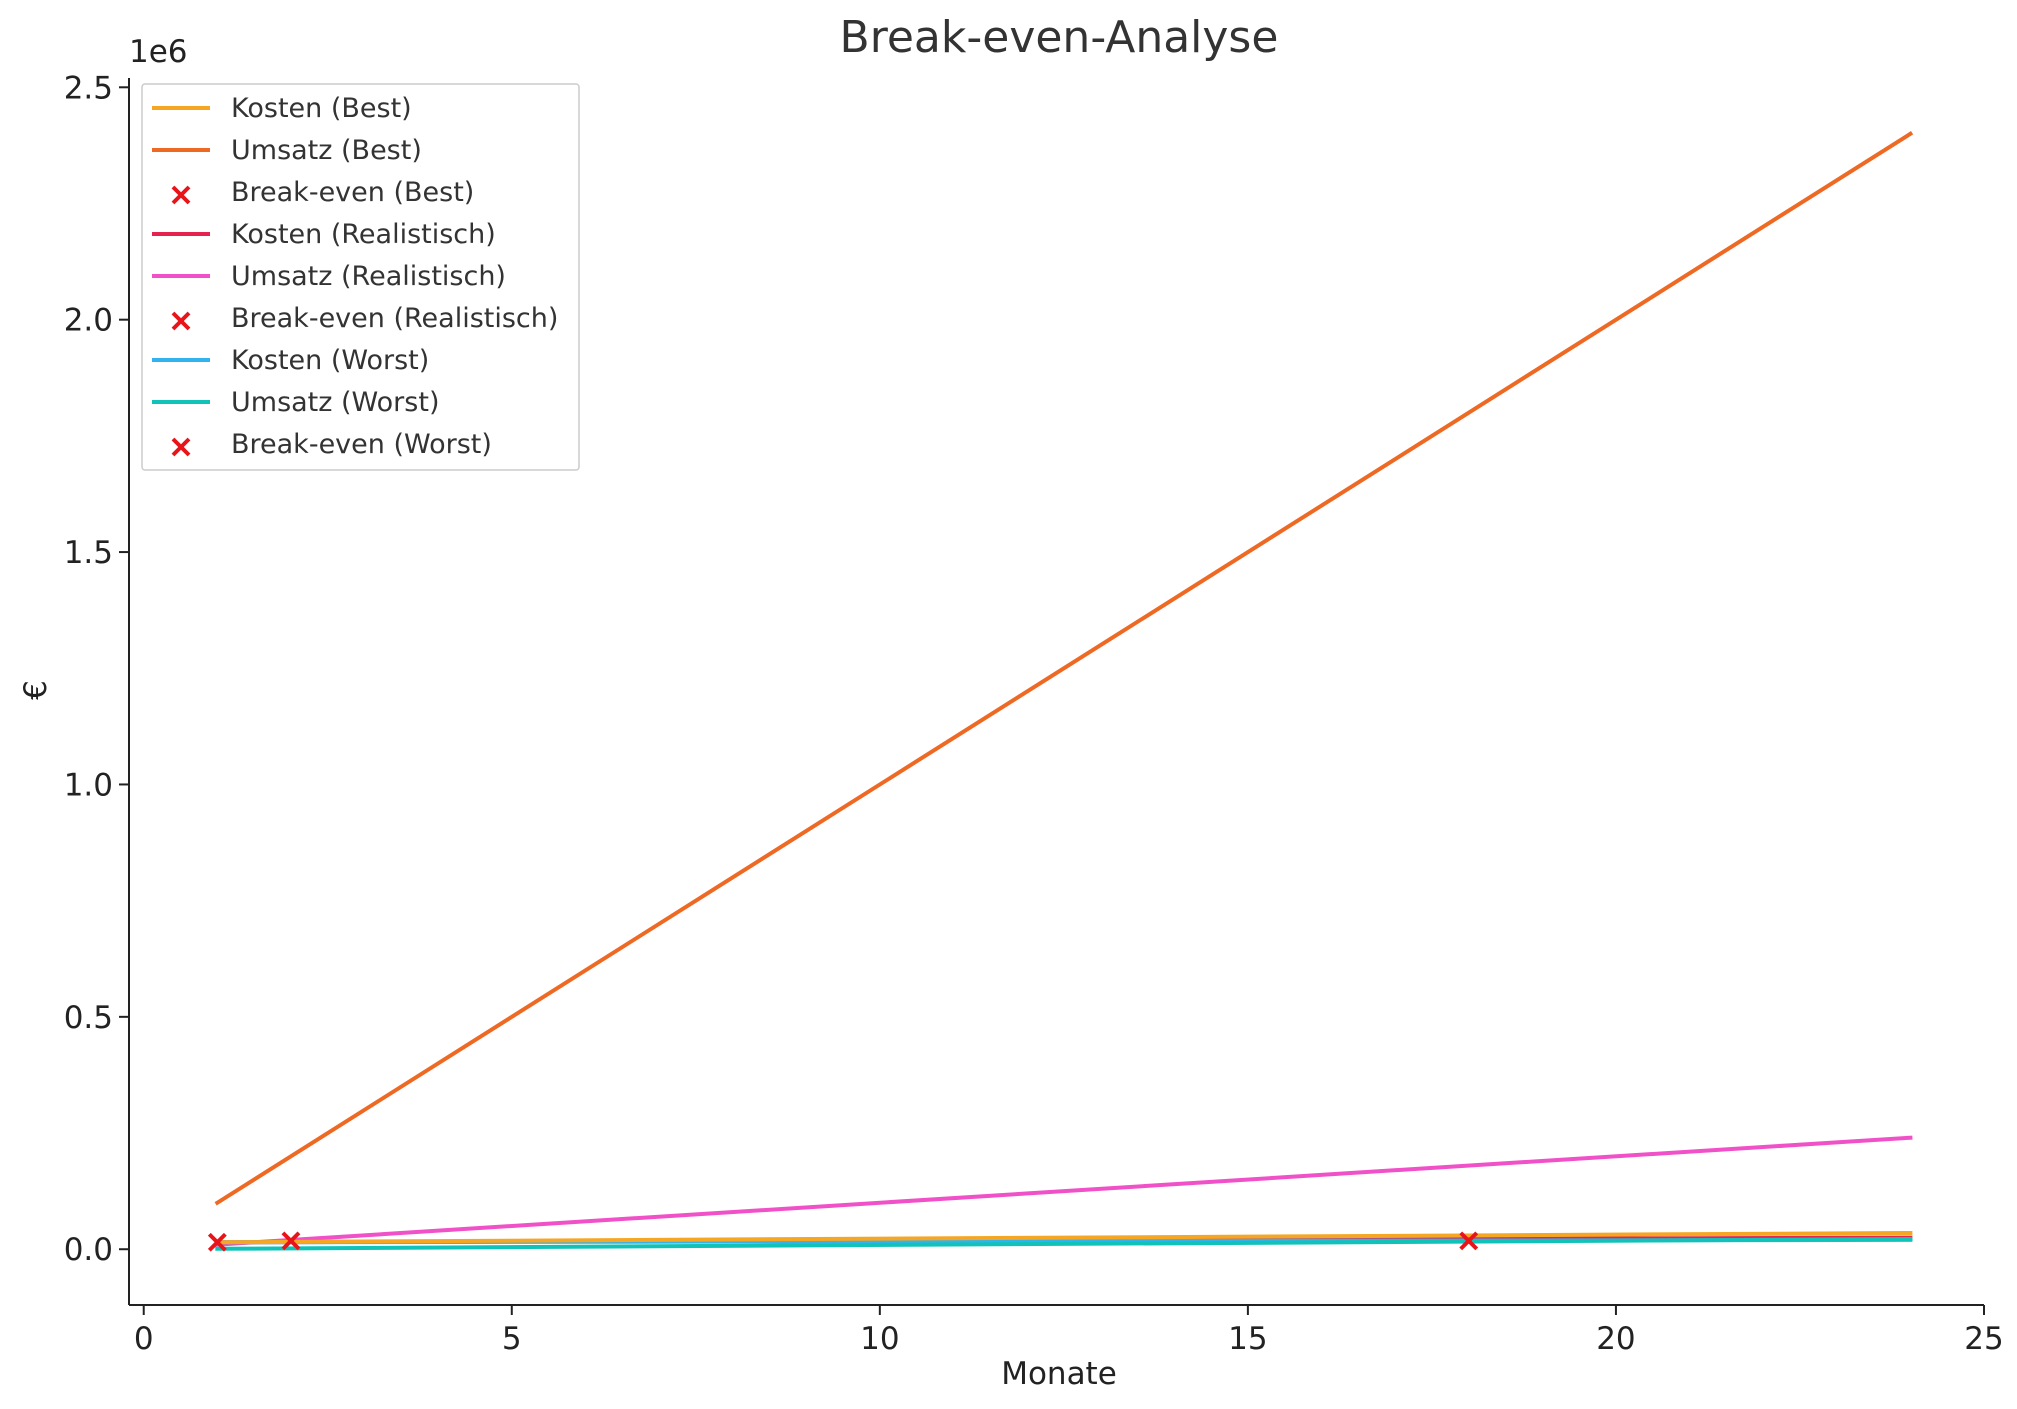 This screenshot has height=1409, width=2017. Describe the element at coordinates (363, 234) in the screenshot. I see `legend-label: Kosten (Realistisch)` at that location.